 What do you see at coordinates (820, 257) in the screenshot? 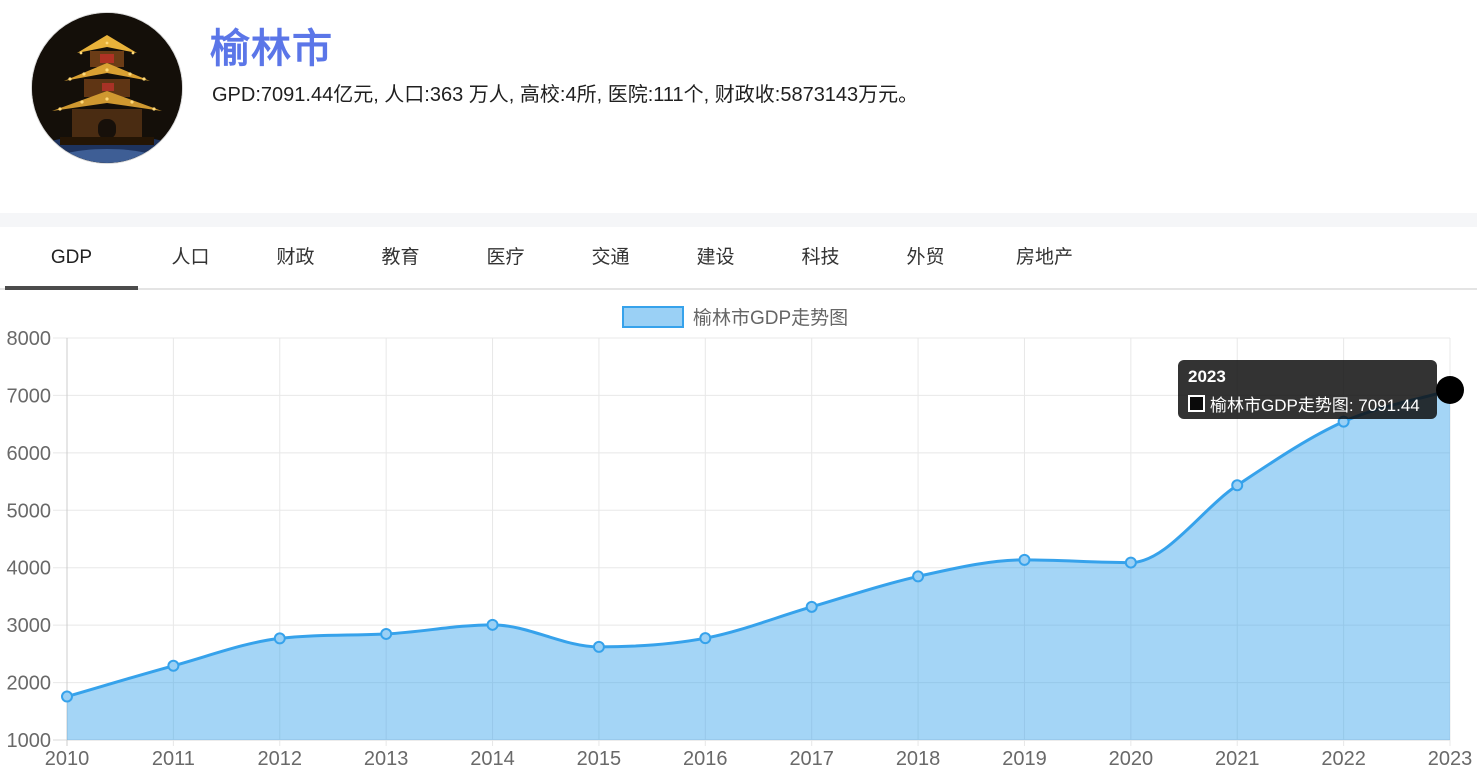
I see `tab-technology: 科技` at bounding box center [820, 257].